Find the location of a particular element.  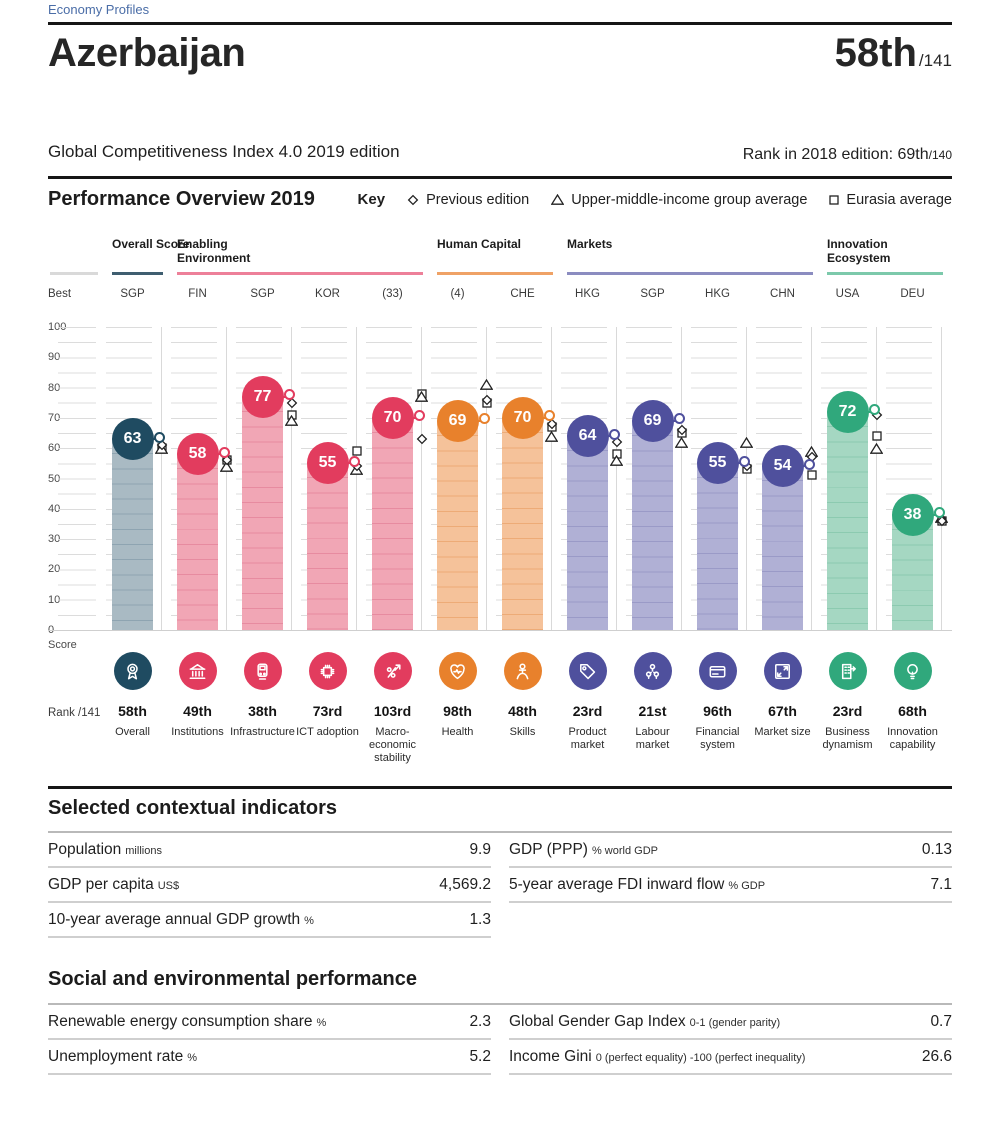

group-label-3: Markets is located at coordinates (590, 244).